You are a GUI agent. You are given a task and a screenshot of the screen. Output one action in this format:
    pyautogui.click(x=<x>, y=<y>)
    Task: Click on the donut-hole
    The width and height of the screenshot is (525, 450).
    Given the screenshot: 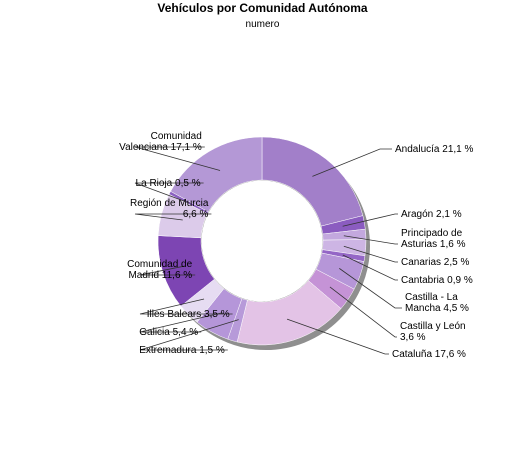 What is the action you would take?
    pyautogui.click(x=262, y=241)
    